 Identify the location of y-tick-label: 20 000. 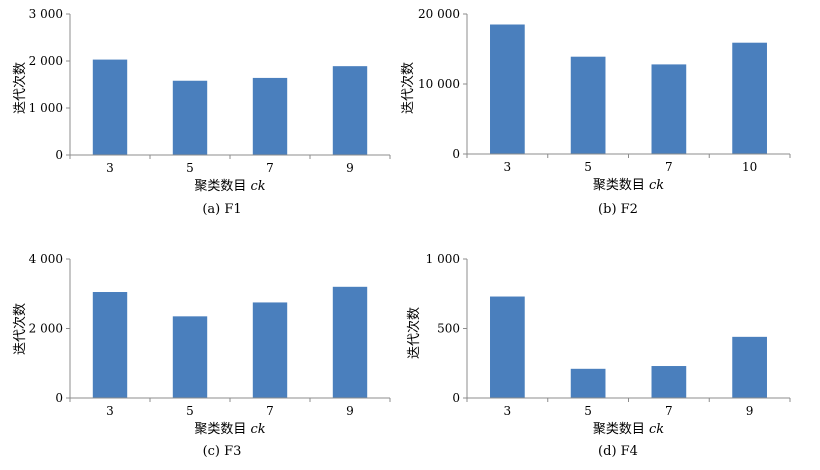
(439, 14).